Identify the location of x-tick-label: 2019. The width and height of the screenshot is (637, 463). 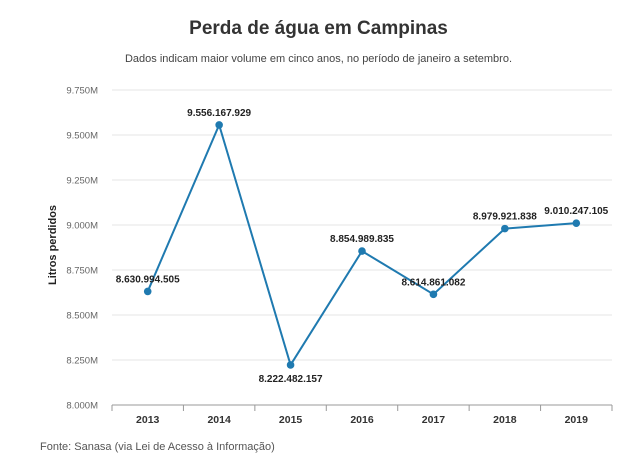
(577, 420).